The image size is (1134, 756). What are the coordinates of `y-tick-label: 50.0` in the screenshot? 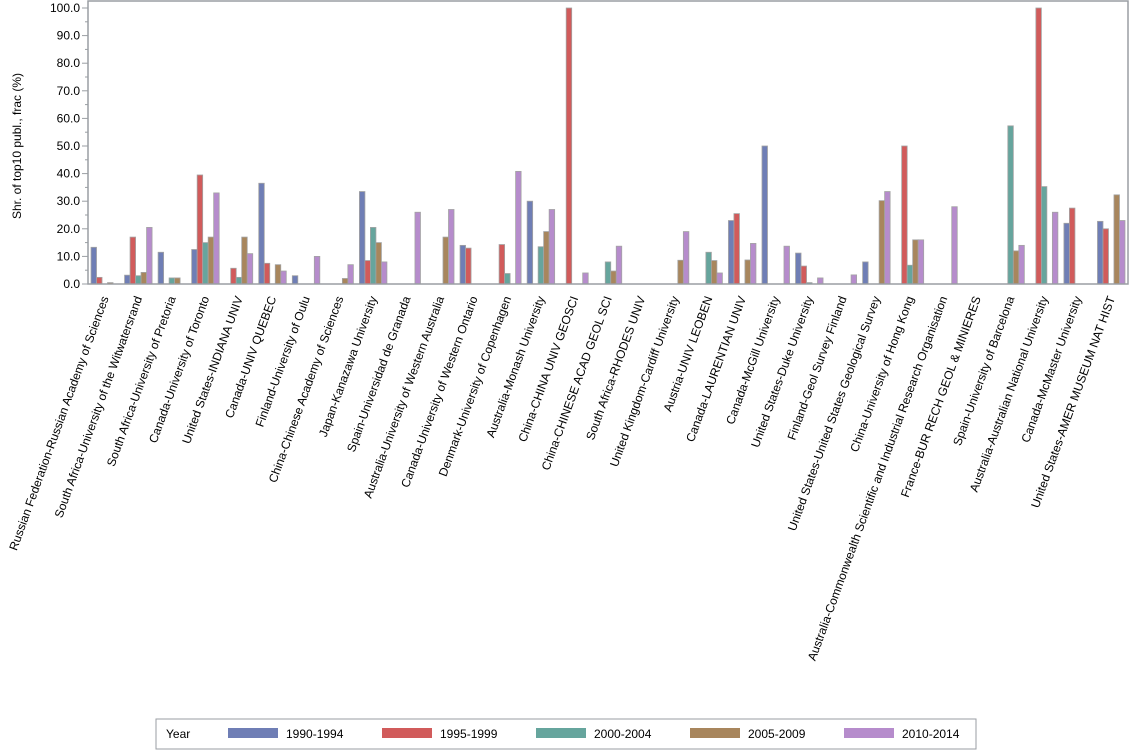 It's located at (69, 146).